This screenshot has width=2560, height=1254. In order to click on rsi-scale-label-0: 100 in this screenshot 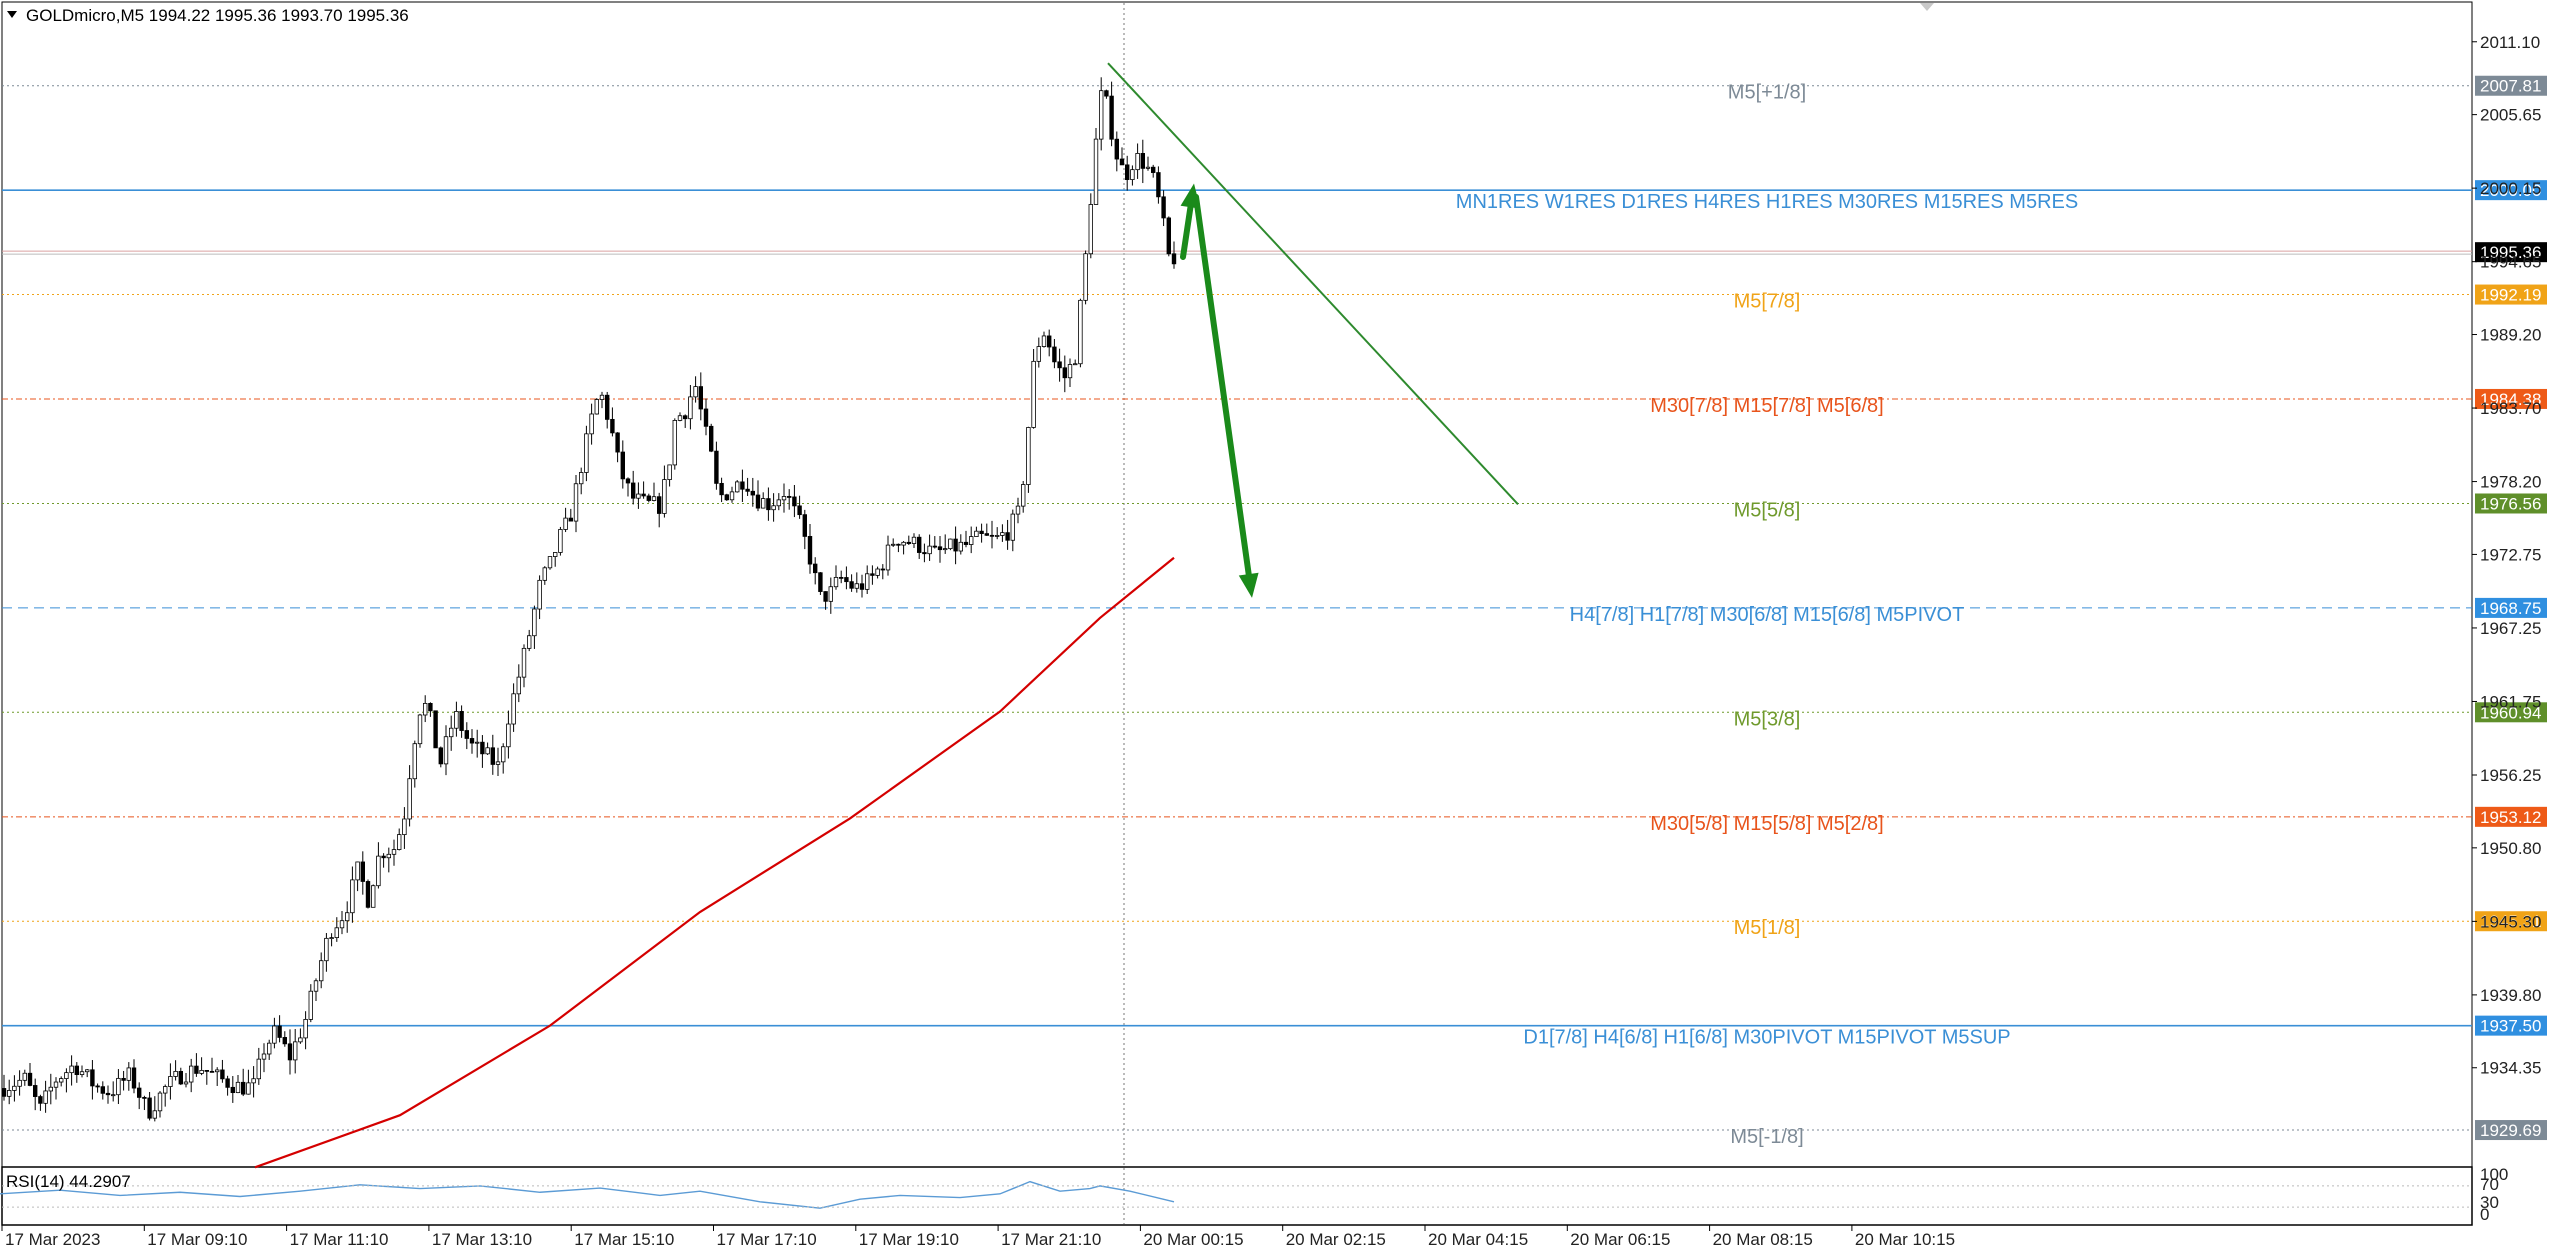, I will do `click(2494, 1174)`.